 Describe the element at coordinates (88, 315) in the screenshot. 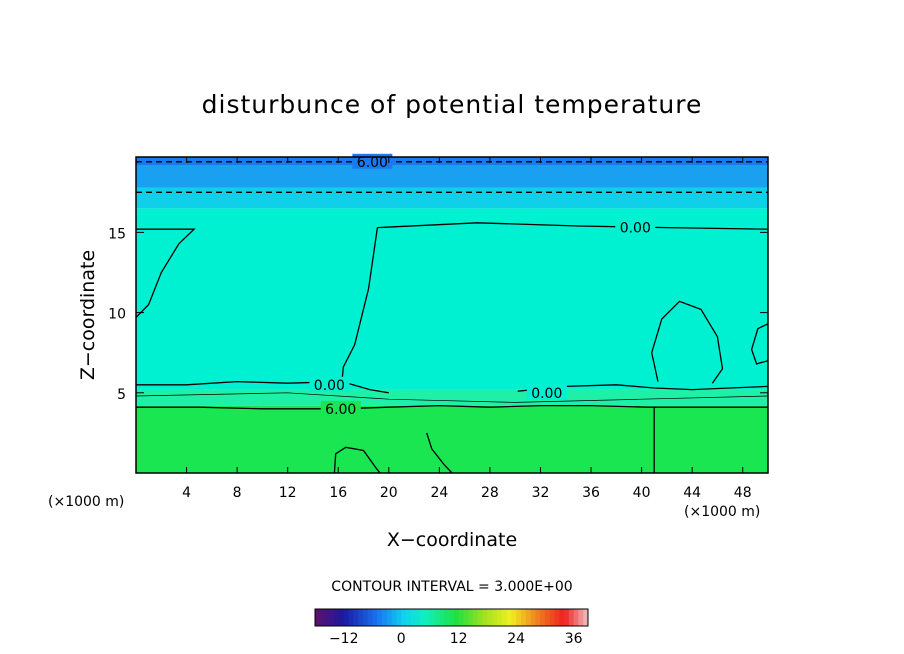

I see `y-axis-label: Z−coordinate` at that location.